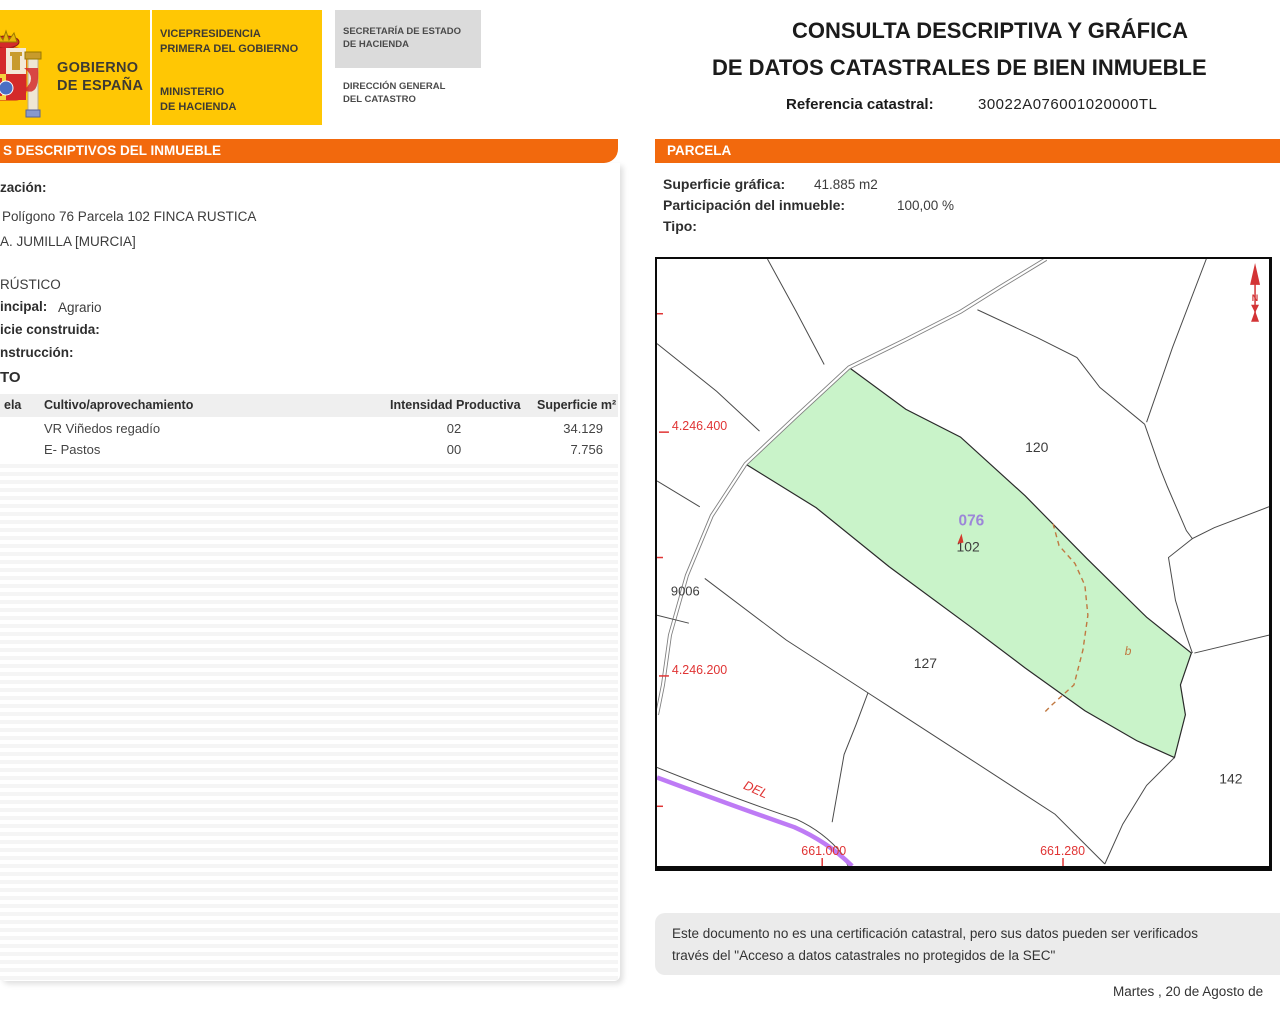  What do you see at coordinates (1255, 292) in the screenshot?
I see `north-arrow-icon: N` at bounding box center [1255, 292].